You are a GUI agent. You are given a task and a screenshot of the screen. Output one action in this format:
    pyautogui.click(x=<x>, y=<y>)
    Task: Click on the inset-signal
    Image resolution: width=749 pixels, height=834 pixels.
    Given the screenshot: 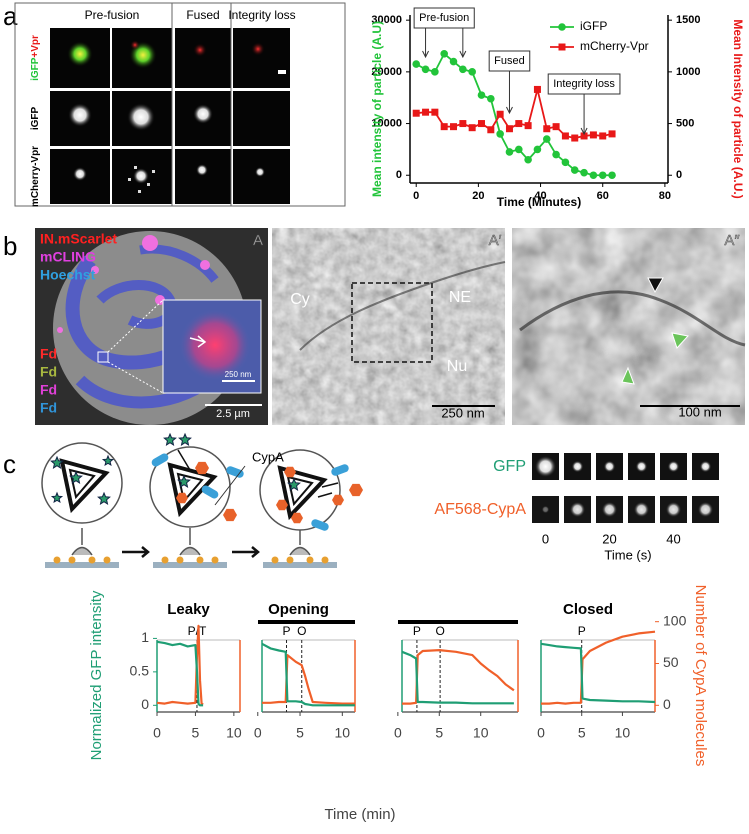 What is the action you would take?
    pyautogui.click(x=215, y=345)
    